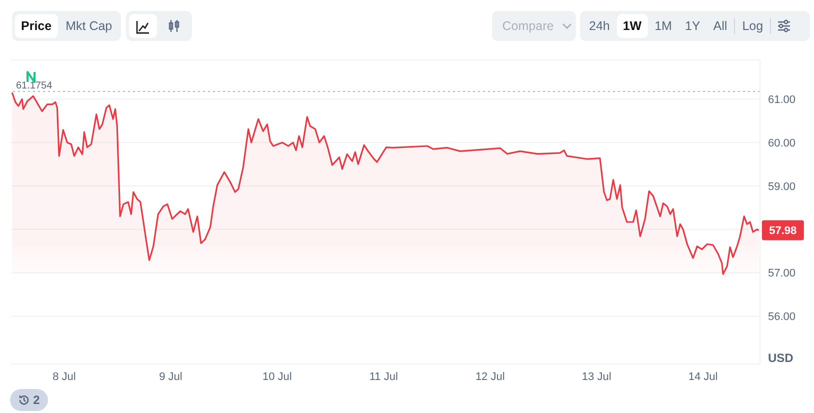 This screenshot has width=814, height=413. What do you see at coordinates (170, 376) in the screenshot?
I see `x-tick-label: 9 Jul` at bounding box center [170, 376].